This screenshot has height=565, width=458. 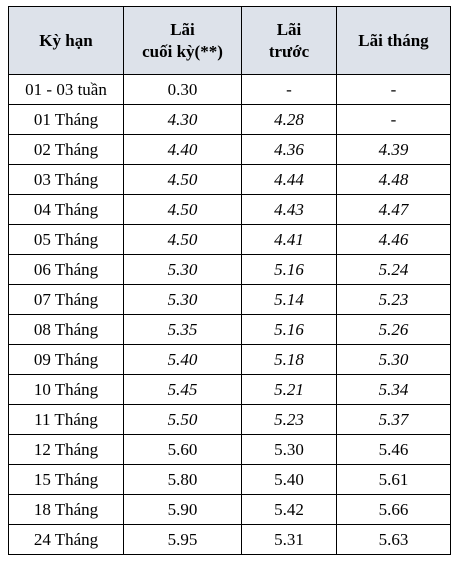 I want to click on cell-upfront-rate: 5.23, so click(x=289, y=419).